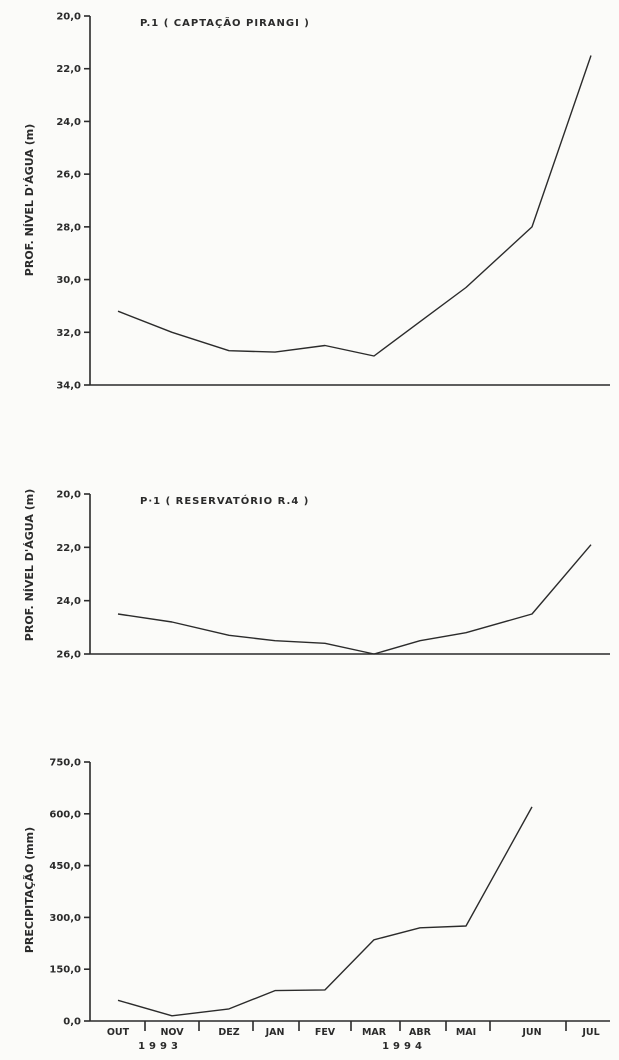 Image resolution: width=619 pixels, height=1060 pixels. I want to click on x-tick-label: NOV, so click(172, 1032).